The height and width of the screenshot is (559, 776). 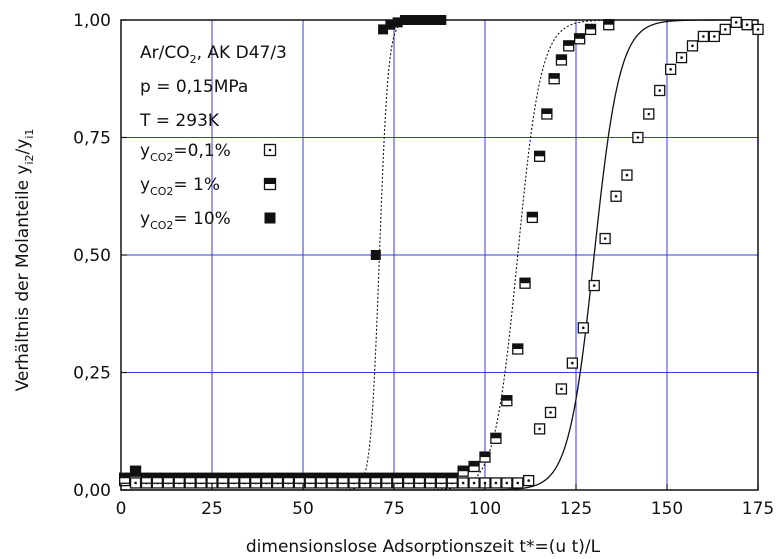 I want to click on legend-marker-half-filled-square, so click(x=270, y=184).